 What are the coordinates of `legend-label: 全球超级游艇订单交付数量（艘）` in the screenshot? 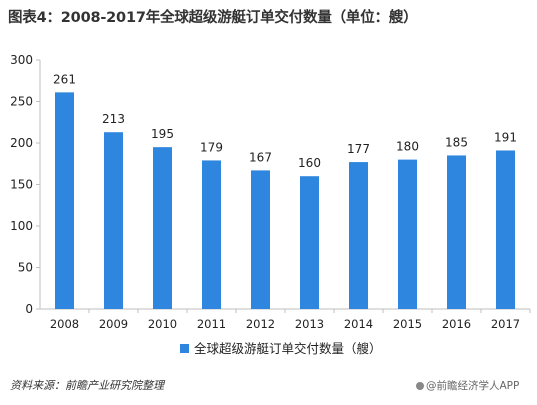 It's located at (288, 348).